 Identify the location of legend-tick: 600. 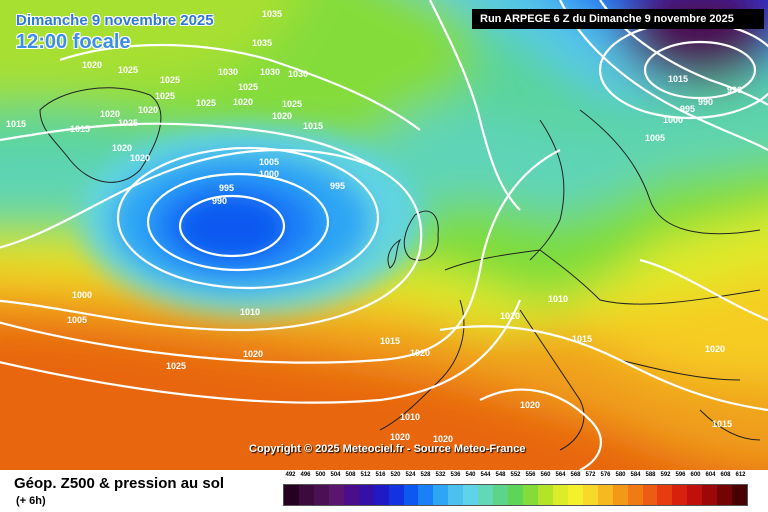
(695, 475).